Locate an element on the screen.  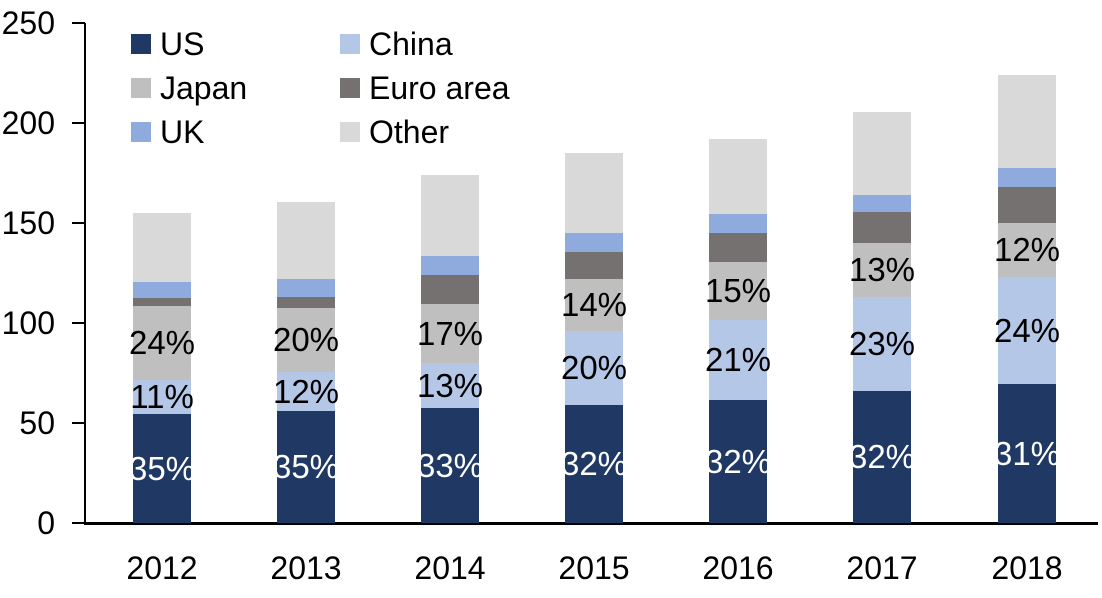
legend-item-other: Other is located at coordinates (394, 132).